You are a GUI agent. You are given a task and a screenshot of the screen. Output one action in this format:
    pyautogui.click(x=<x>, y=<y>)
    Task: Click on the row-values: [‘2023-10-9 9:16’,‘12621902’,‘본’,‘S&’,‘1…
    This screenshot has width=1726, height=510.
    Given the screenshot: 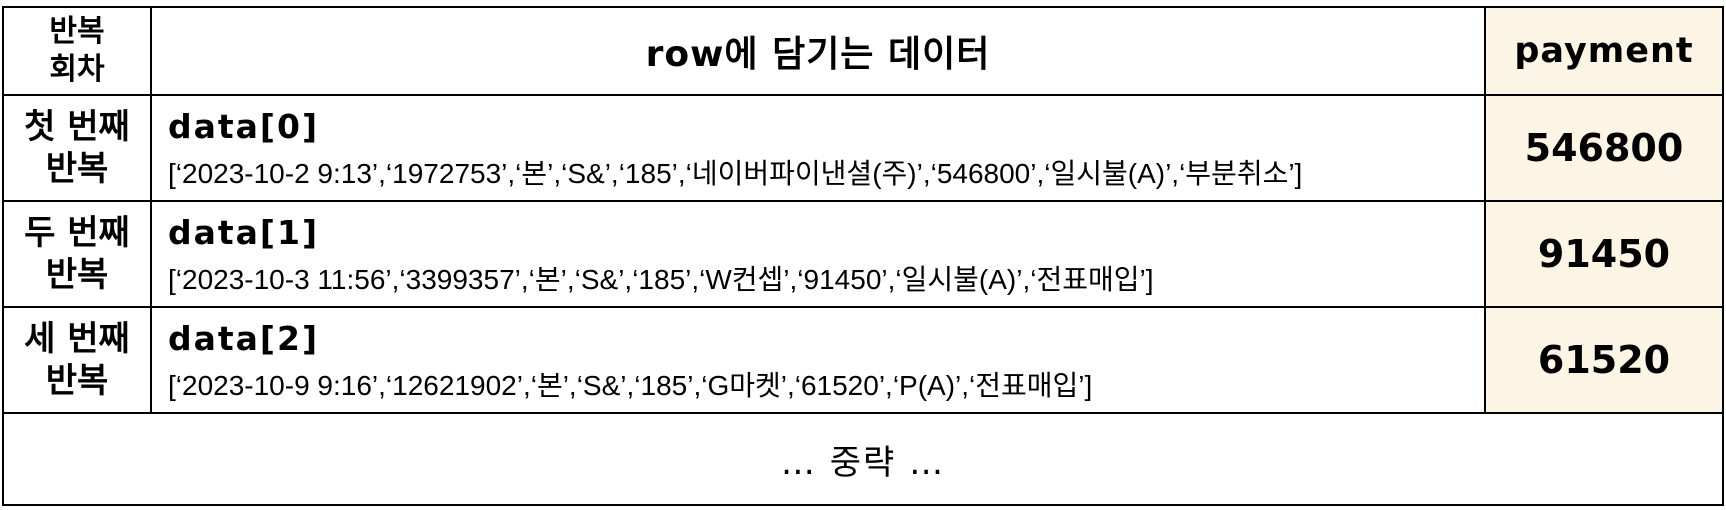 What is the action you would take?
    pyautogui.click(x=630, y=385)
    